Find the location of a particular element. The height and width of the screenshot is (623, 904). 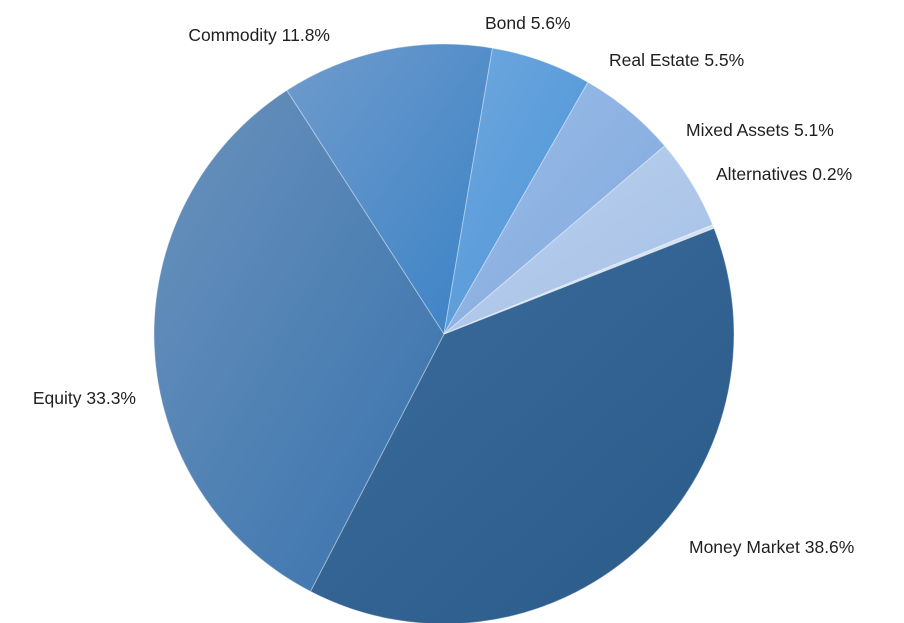

pie-slice-alternatives is located at coordinates (579, 279).